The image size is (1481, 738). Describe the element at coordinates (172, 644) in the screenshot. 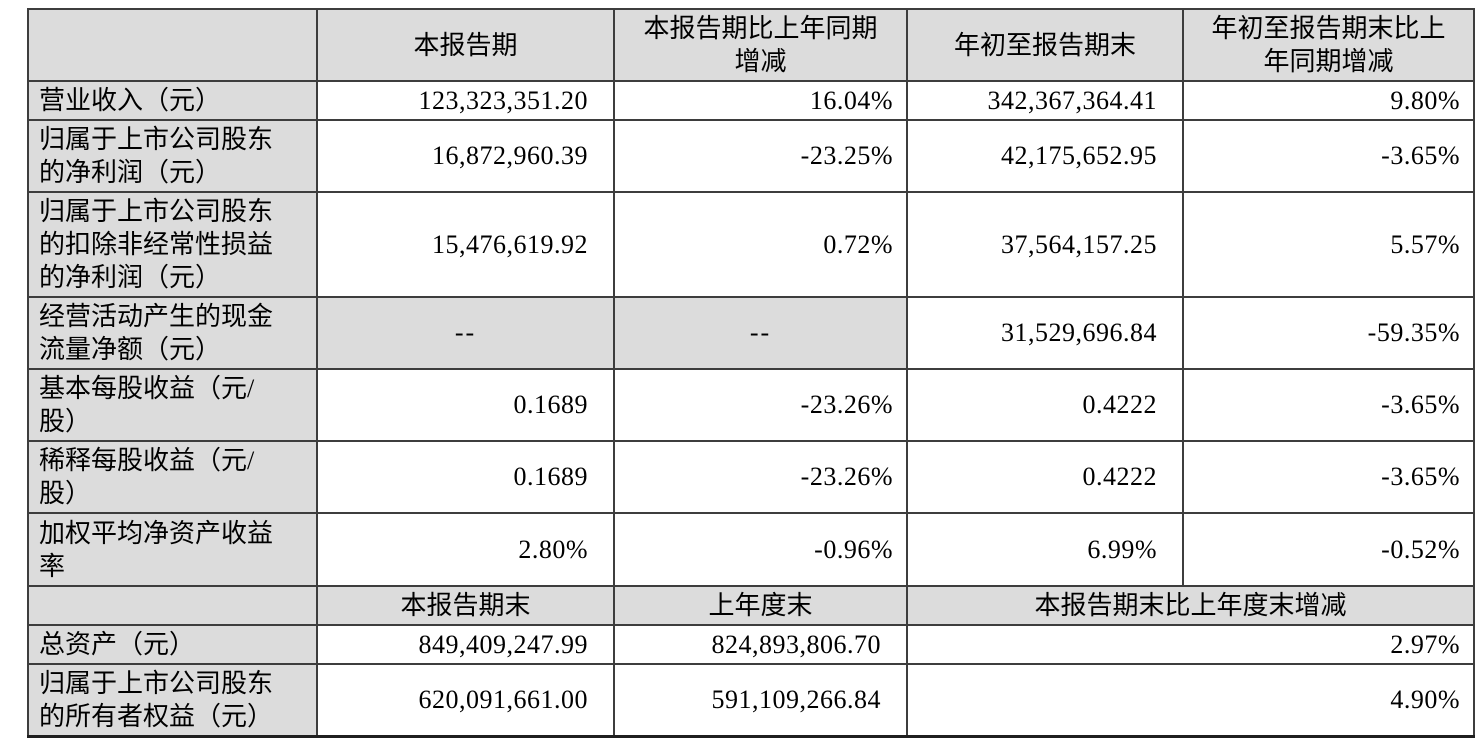

I see `cell-label: 总资产（元）` at that location.